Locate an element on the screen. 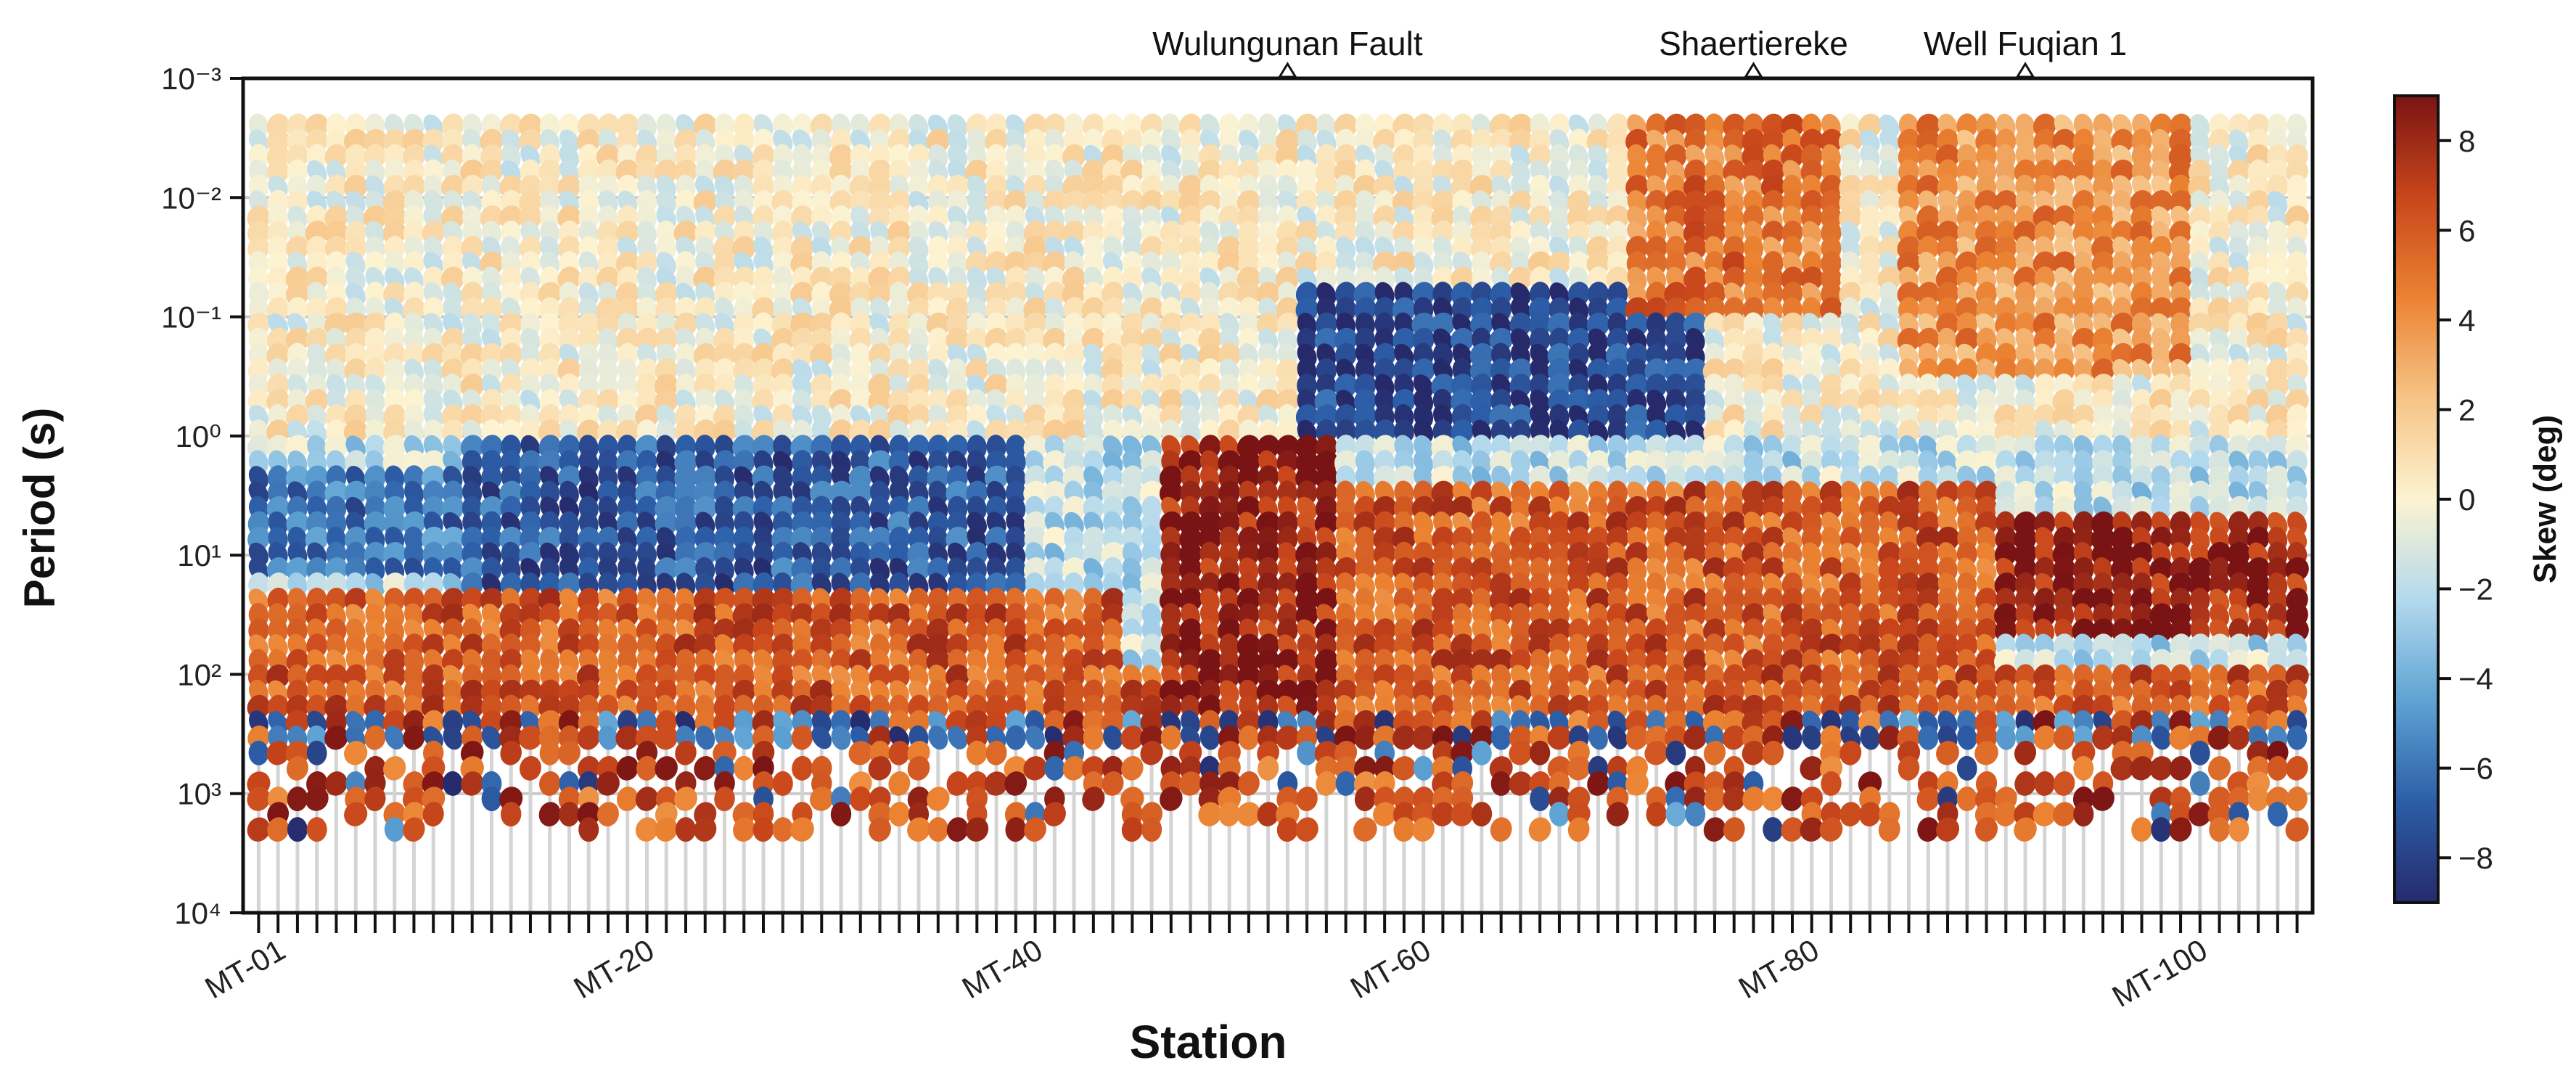  x-tick-label: MT-20 is located at coordinates (614, 969).